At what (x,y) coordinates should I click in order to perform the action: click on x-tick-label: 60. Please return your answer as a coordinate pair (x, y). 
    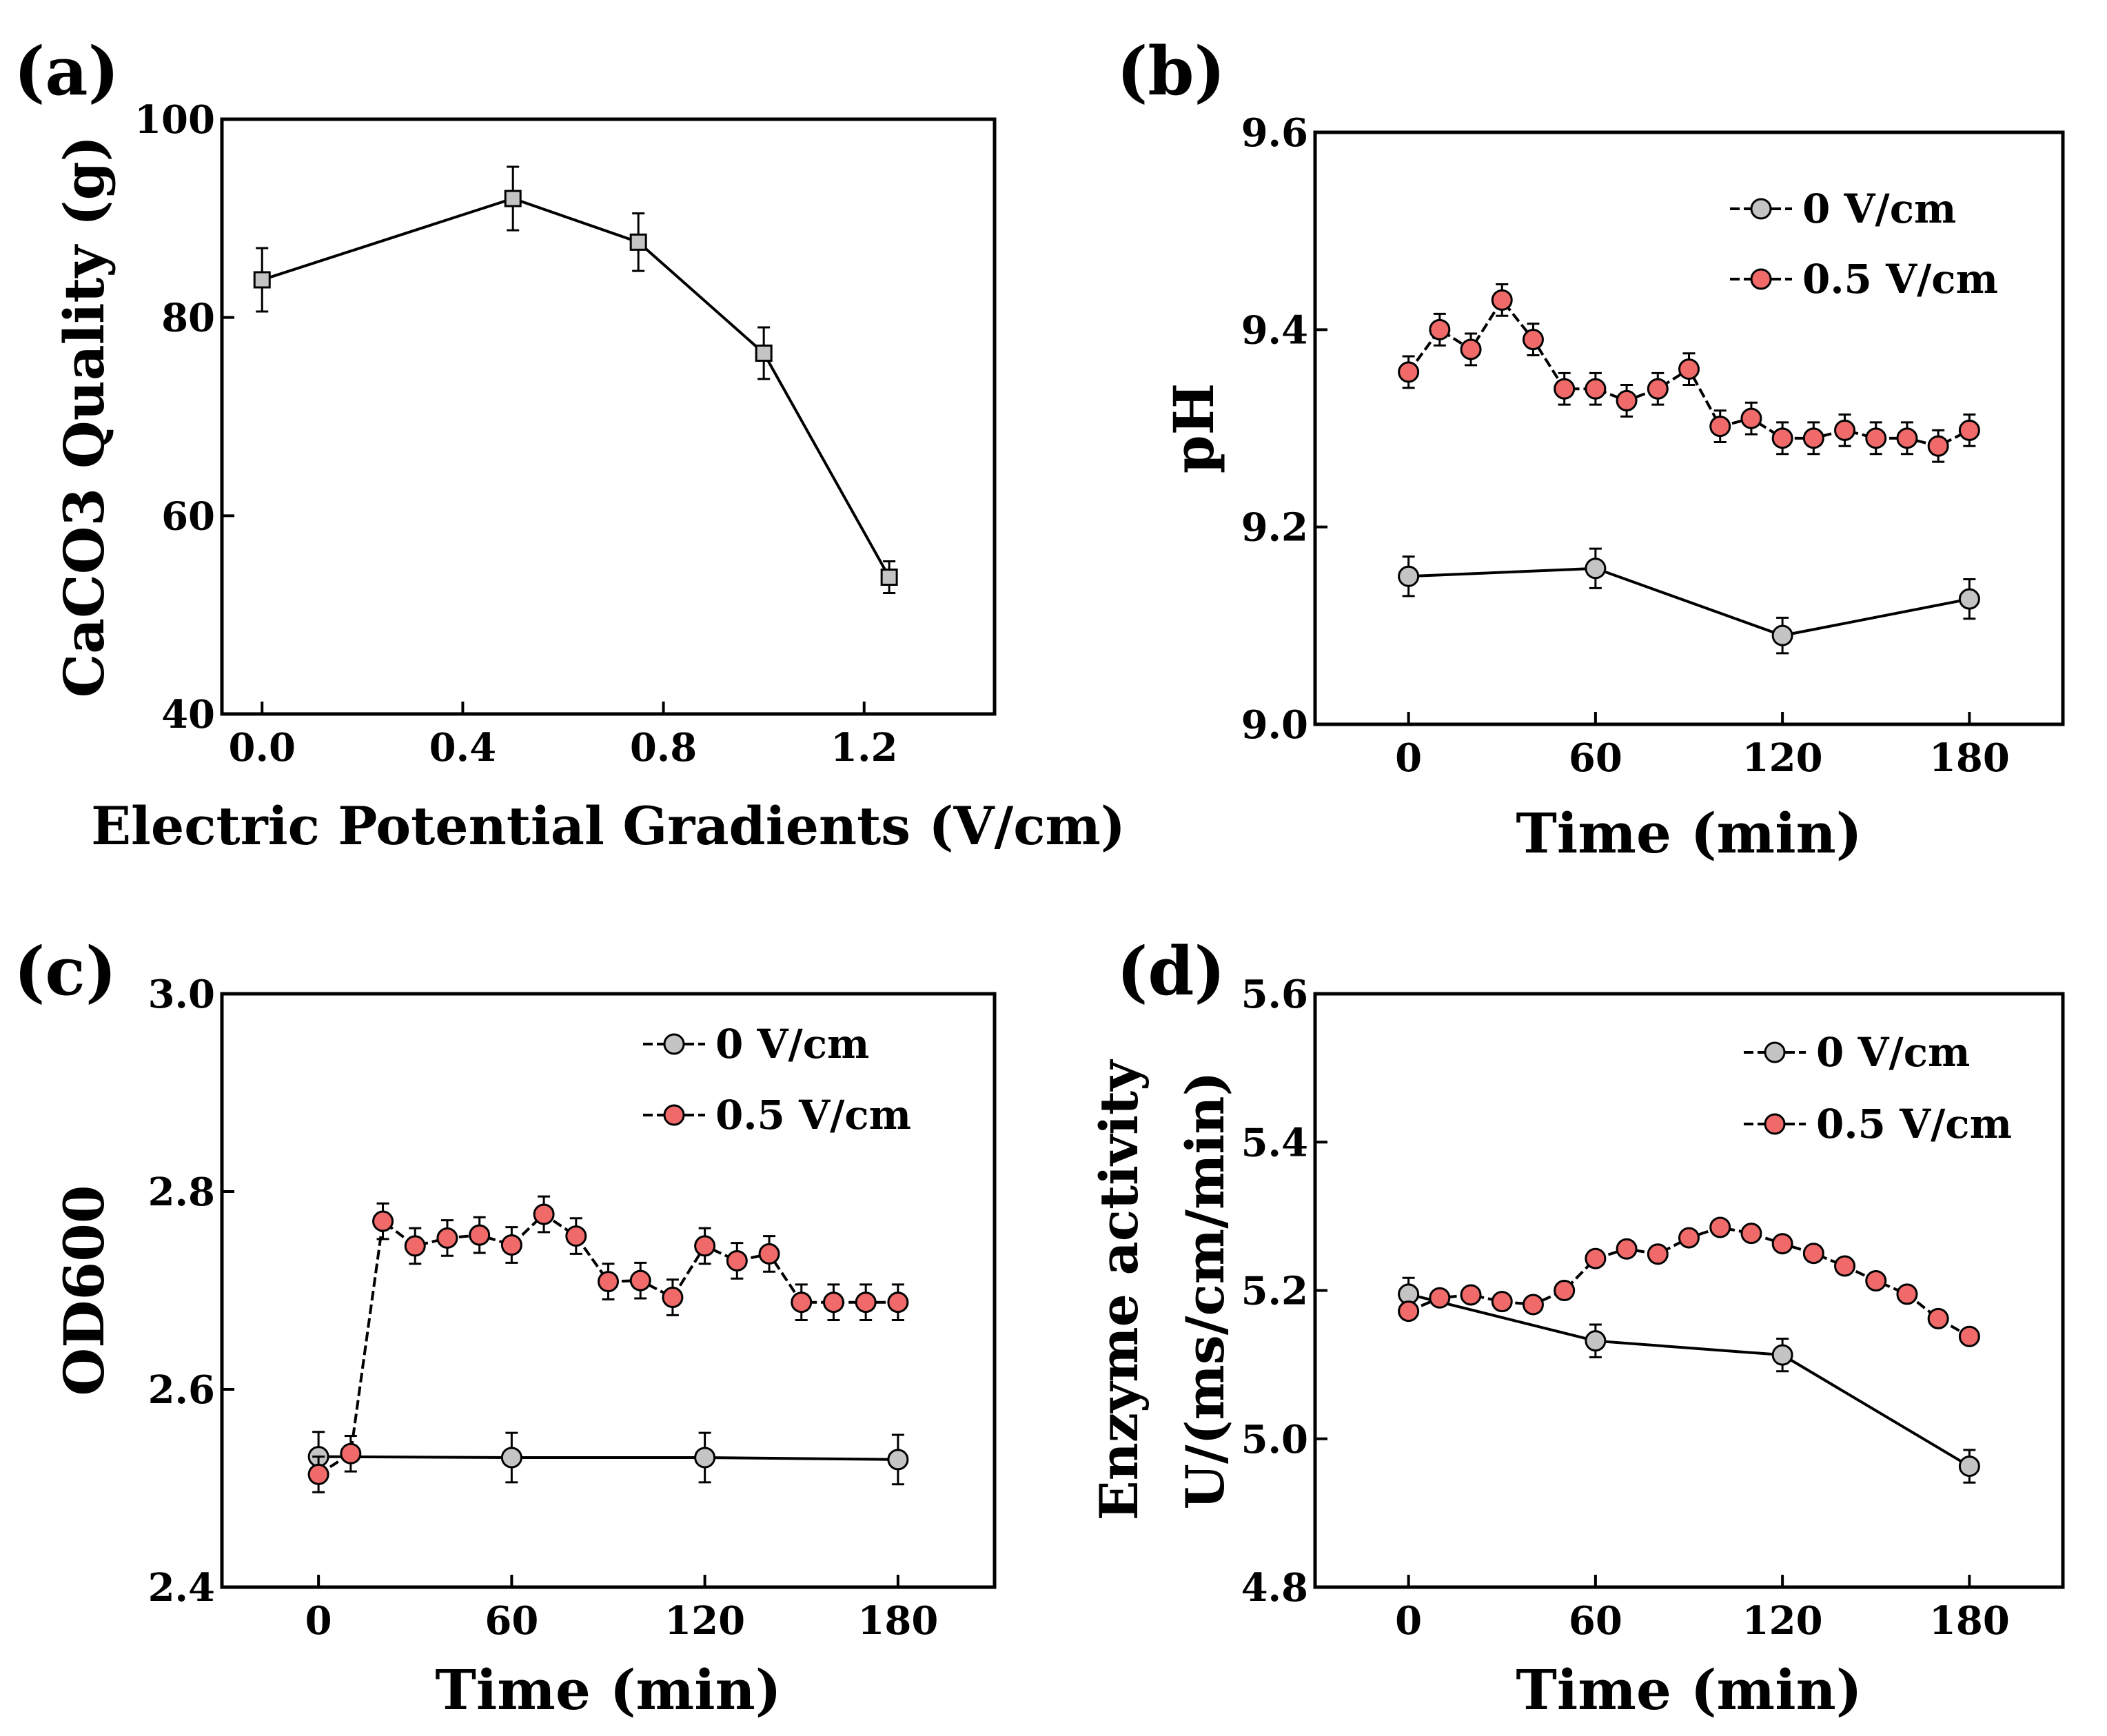
    Looking at the image, I should click on (512, 1621).